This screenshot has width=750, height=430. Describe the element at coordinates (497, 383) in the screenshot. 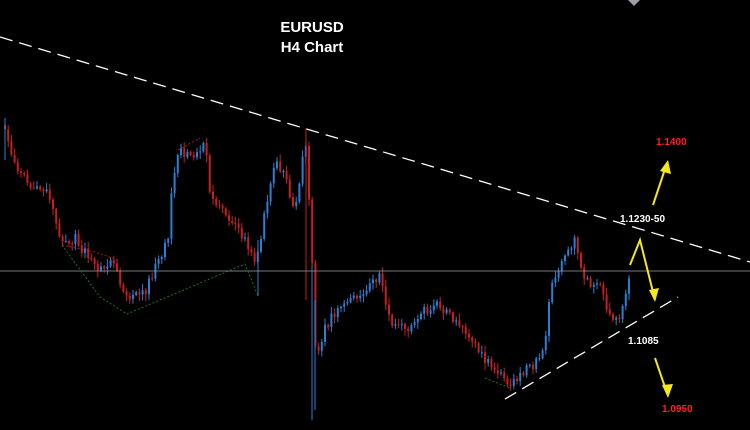

I see `swing-line` at that location.